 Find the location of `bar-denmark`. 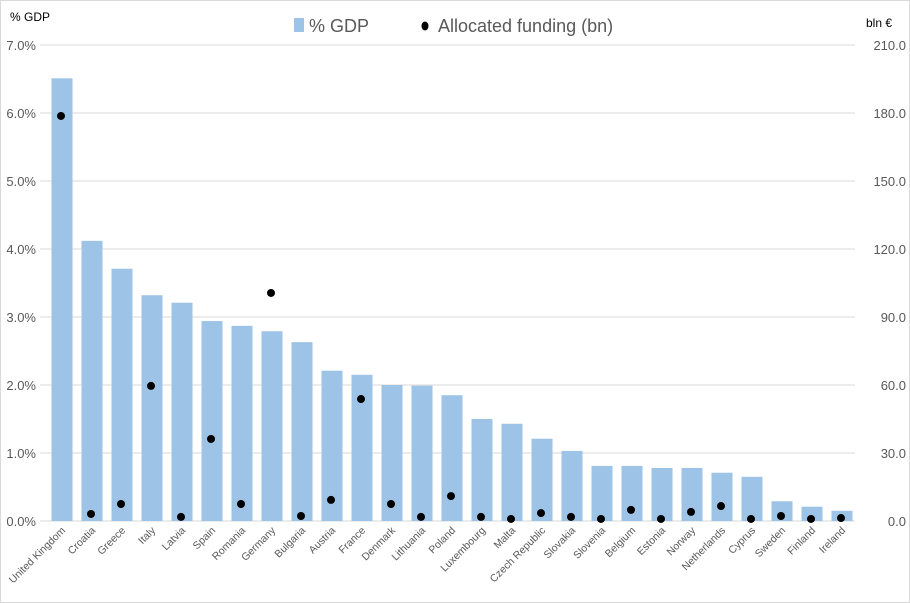

bar-denmark is located at coordinates (392, 453).